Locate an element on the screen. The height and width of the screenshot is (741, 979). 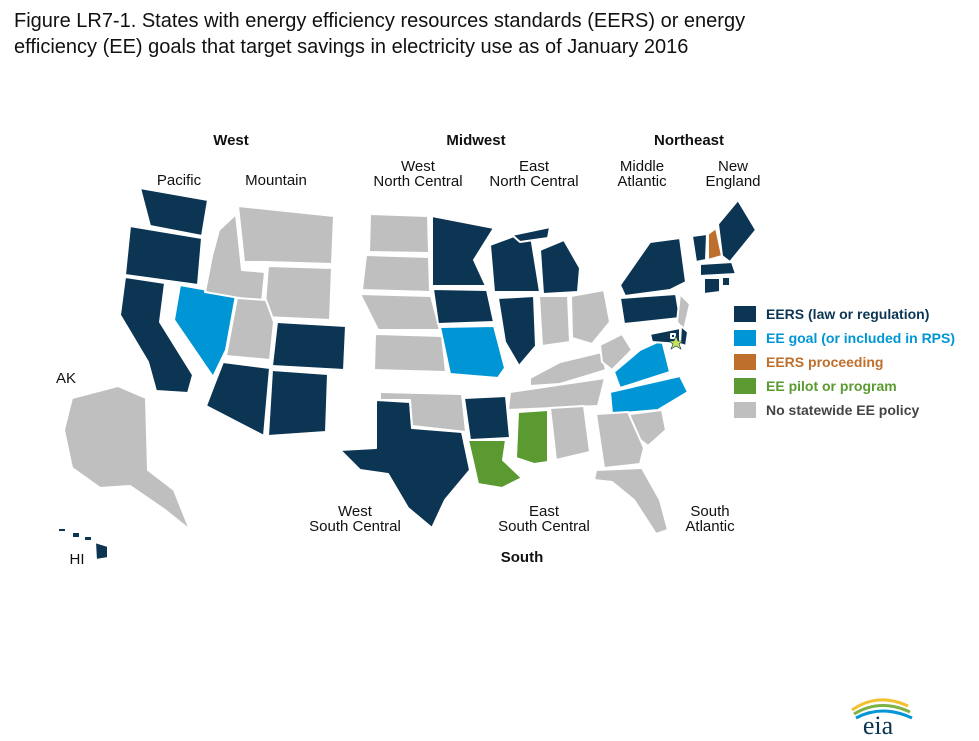
legend-item-none: No statewide EE policy is located at coordinates (844, 410).